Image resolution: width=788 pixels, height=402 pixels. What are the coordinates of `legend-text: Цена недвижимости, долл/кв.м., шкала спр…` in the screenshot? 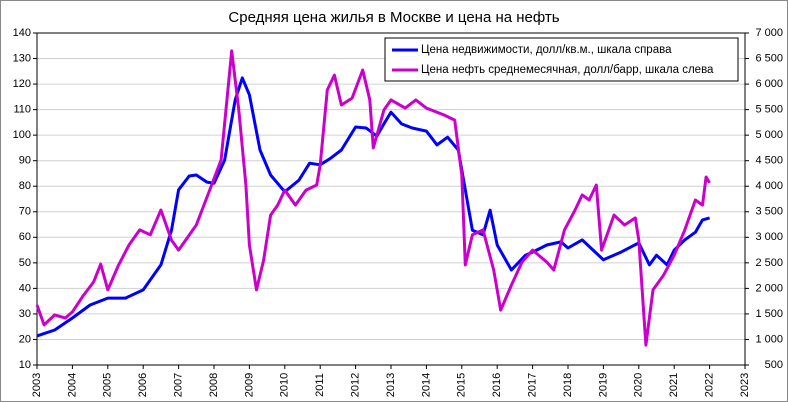 It's located at (546, 50).